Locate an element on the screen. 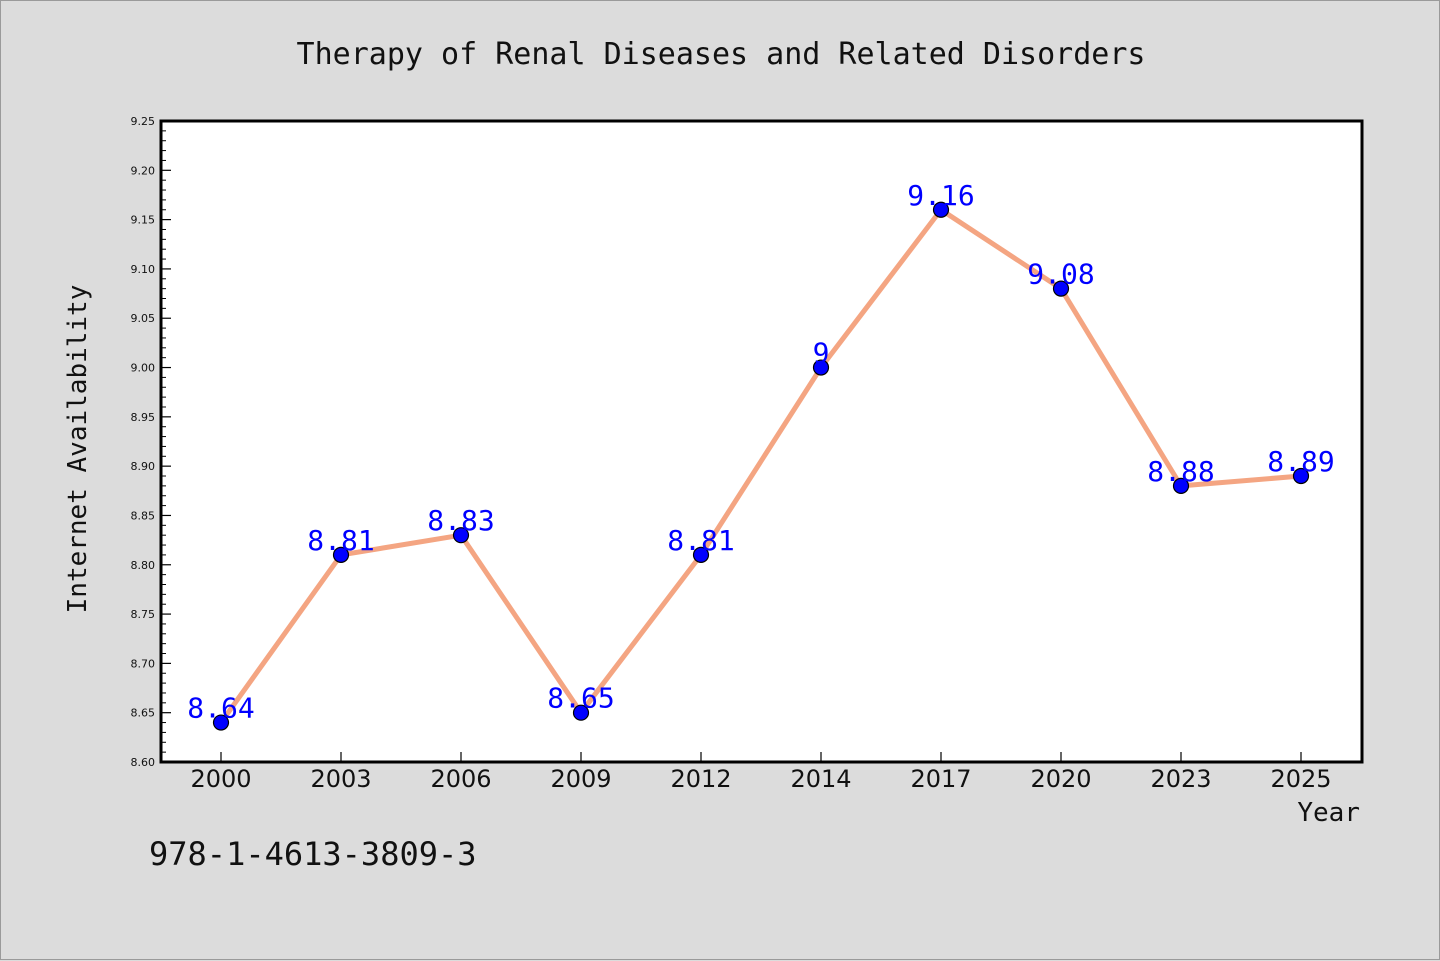 This screenshot has width=1440, height=961. x-axis-label: Year is located at coordinates (1328, 813).